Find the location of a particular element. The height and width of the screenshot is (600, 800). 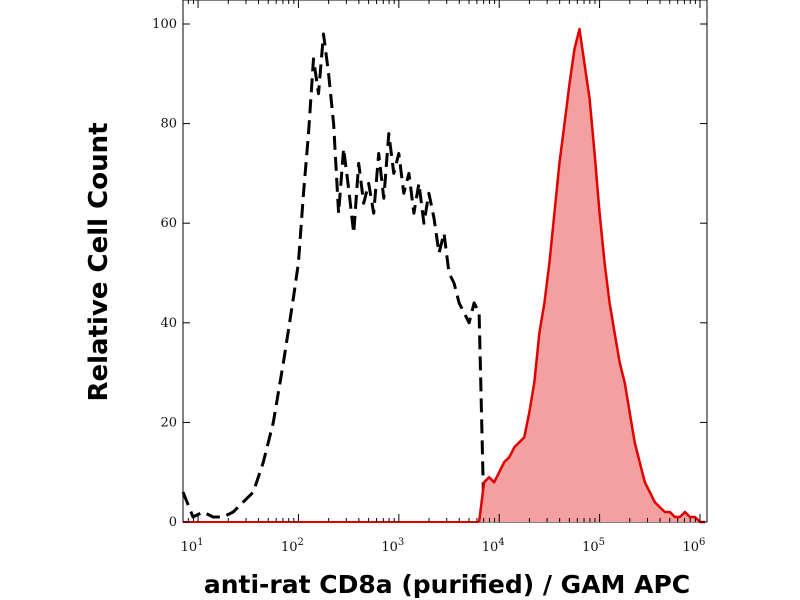

y-tick-label-40: 40 is located at coordinates (168, 323).